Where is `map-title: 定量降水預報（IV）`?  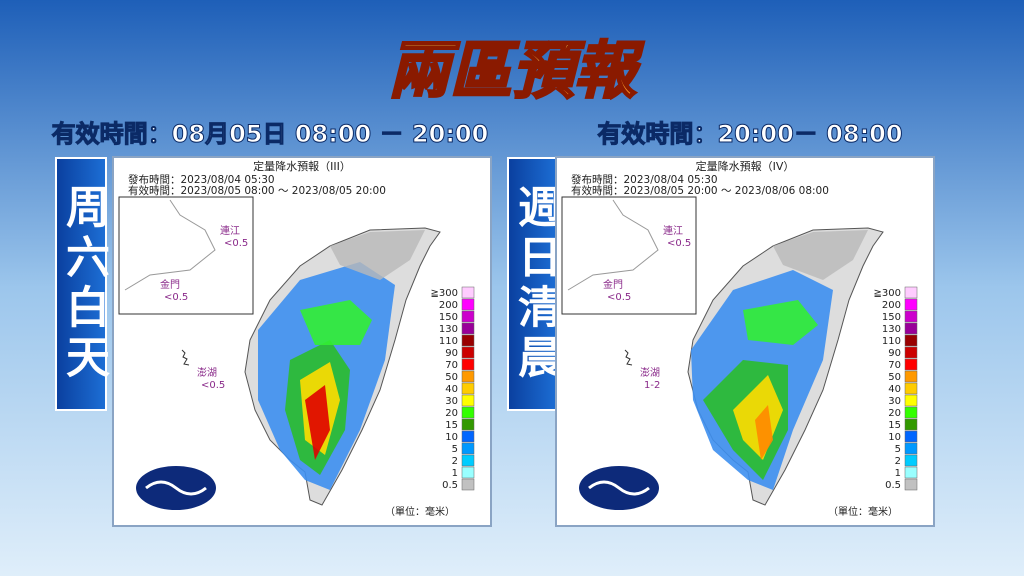 map-title: 定量降水預報（IV） is located at coordinates (745, 166).